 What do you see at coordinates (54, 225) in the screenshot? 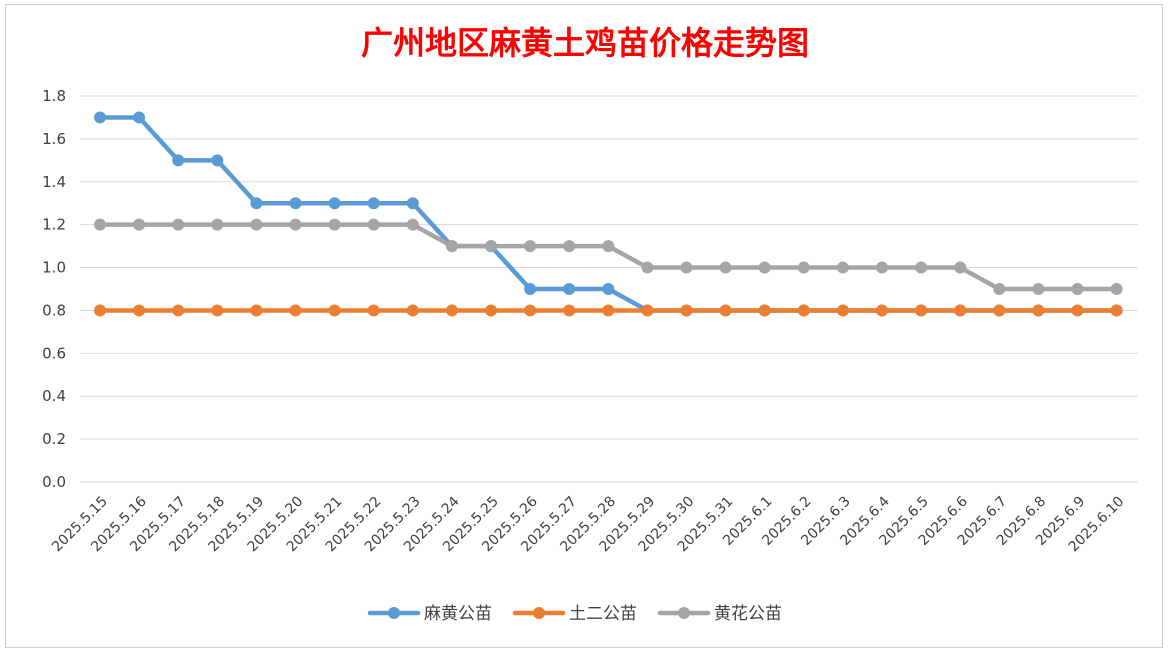
I see `y-tick-label: 1.2` at bounding box center [54, 225].